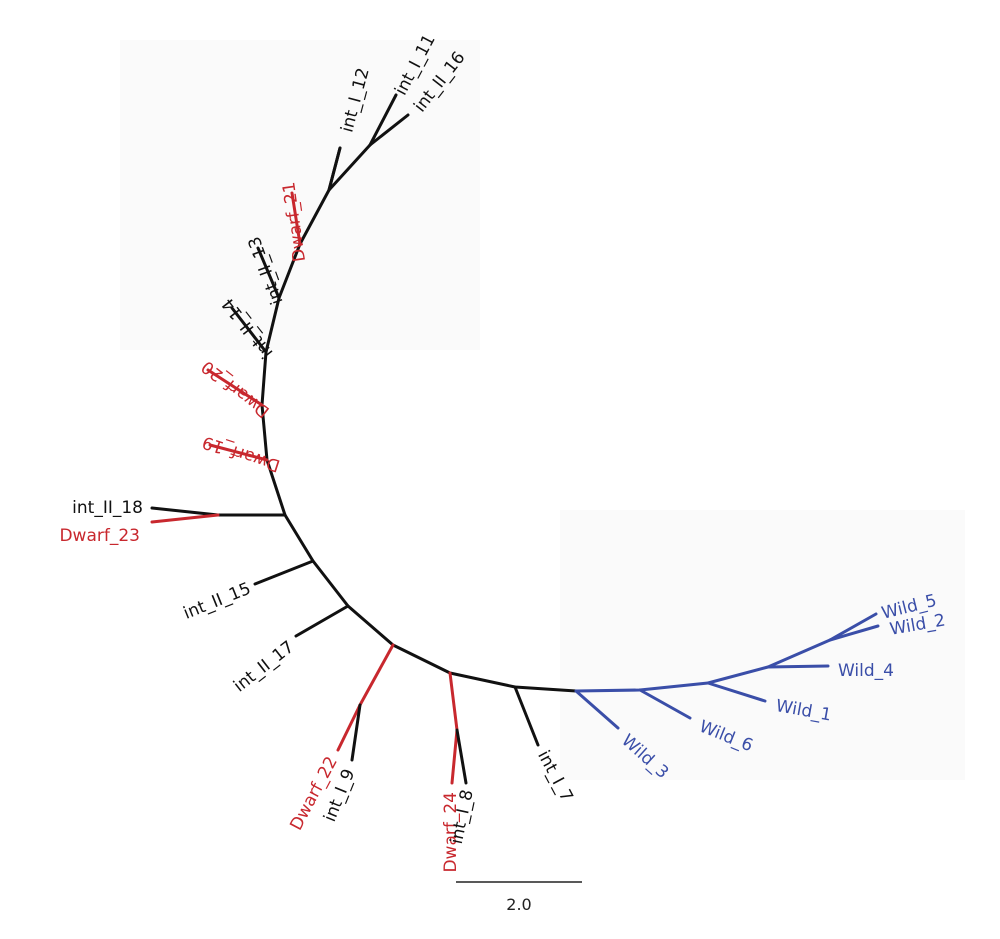 This screenshot has width=1000, height=939. What do you see at coordinates (99, 536) in the screenshot?
I see `leaf-label-dwarf-23: Dwarf_23` at bounding box center [99, 536].